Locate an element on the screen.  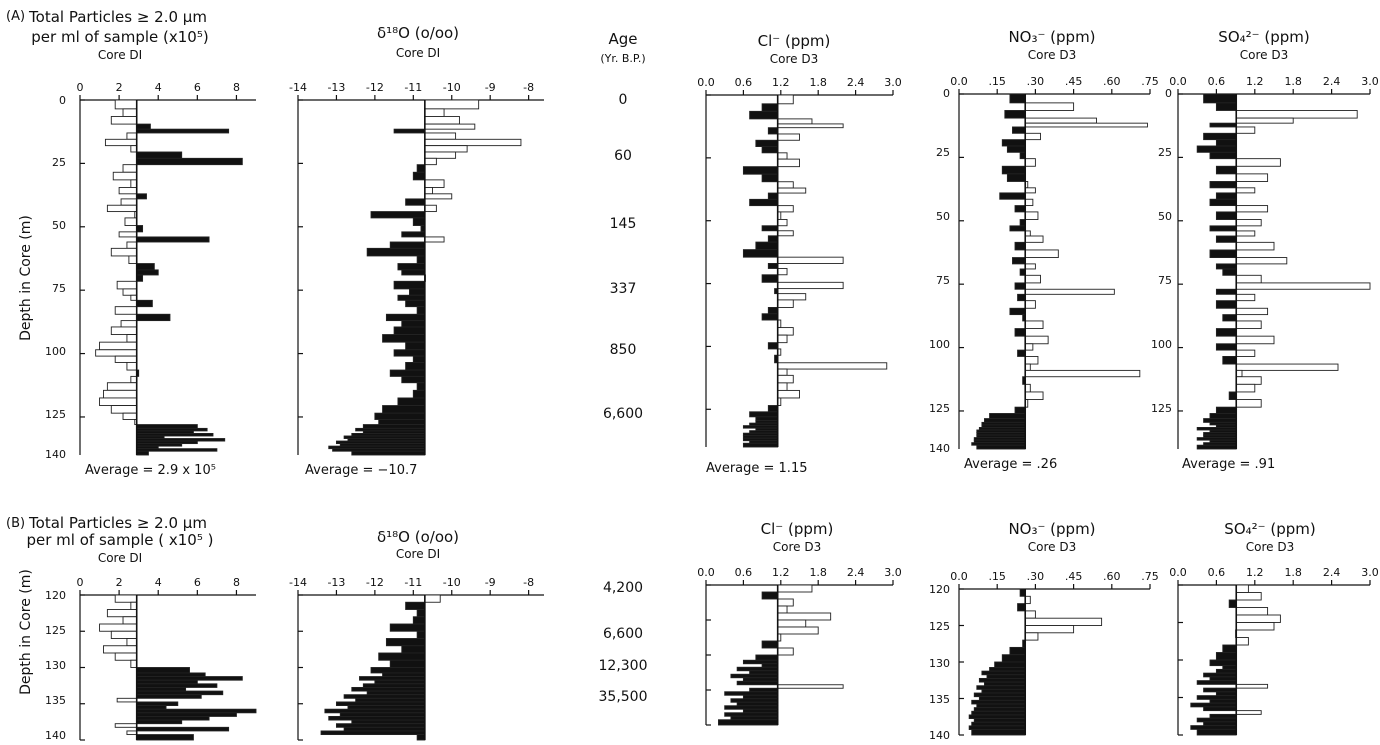
x-tick-label: -9 is located at coordinates (490, 582).